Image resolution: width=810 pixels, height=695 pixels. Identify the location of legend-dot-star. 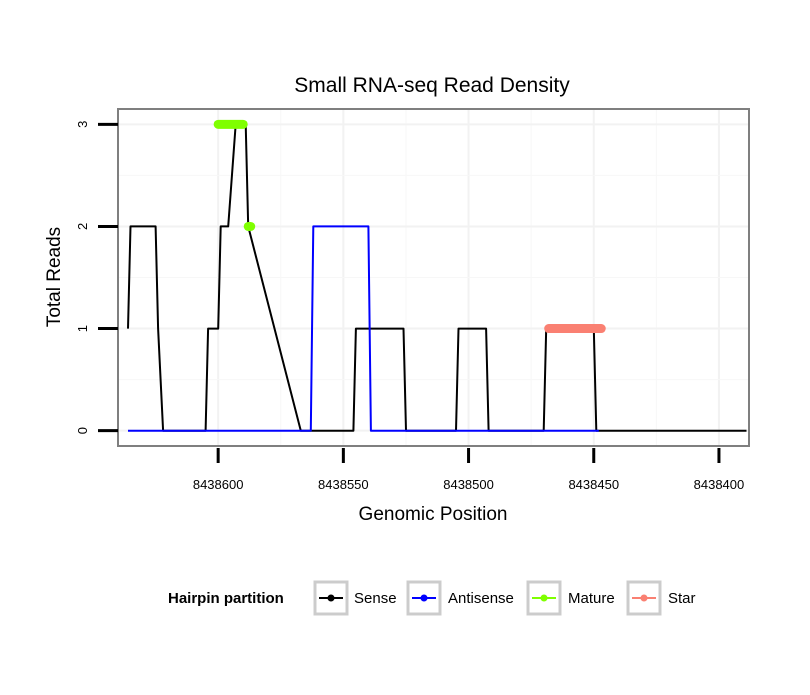
(644, 598).